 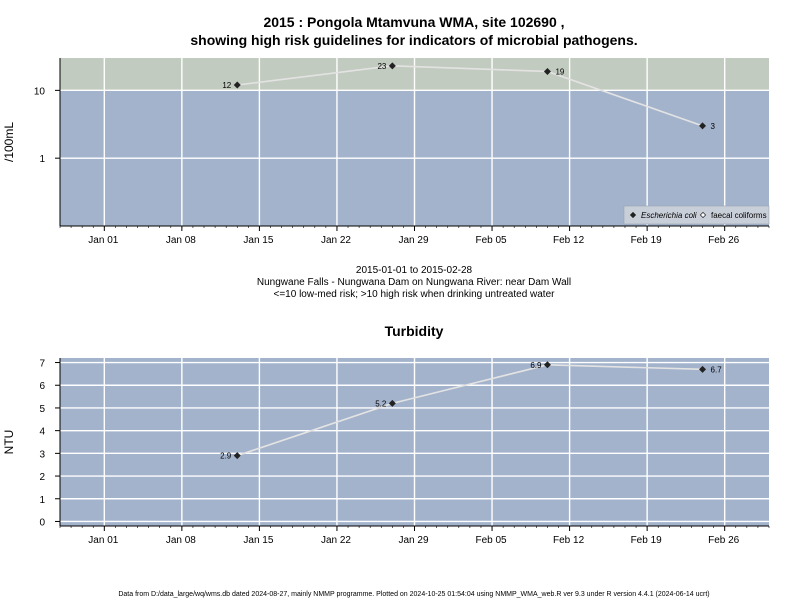 I want to click on y-tick-label: 5, so click(x=42, y=409).